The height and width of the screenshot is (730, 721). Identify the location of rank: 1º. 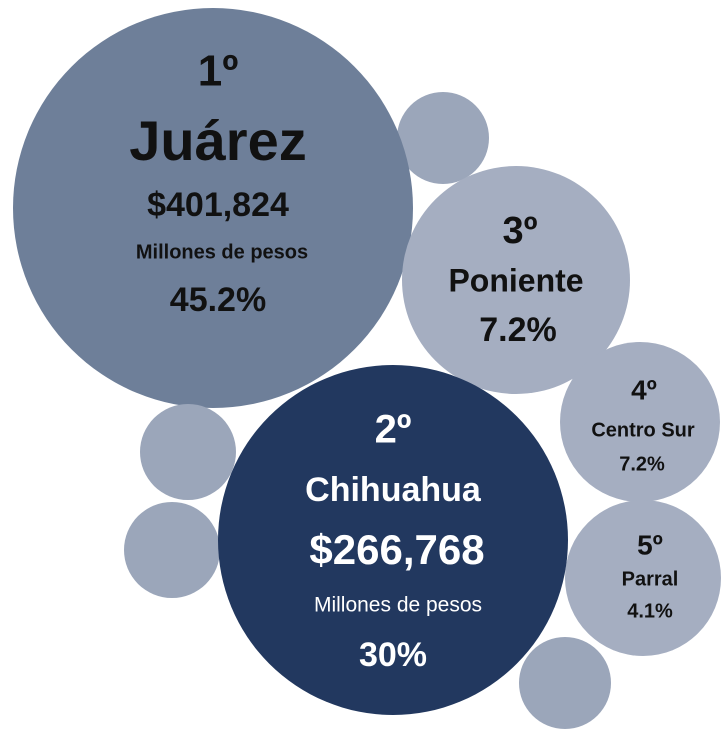
(218, 71).